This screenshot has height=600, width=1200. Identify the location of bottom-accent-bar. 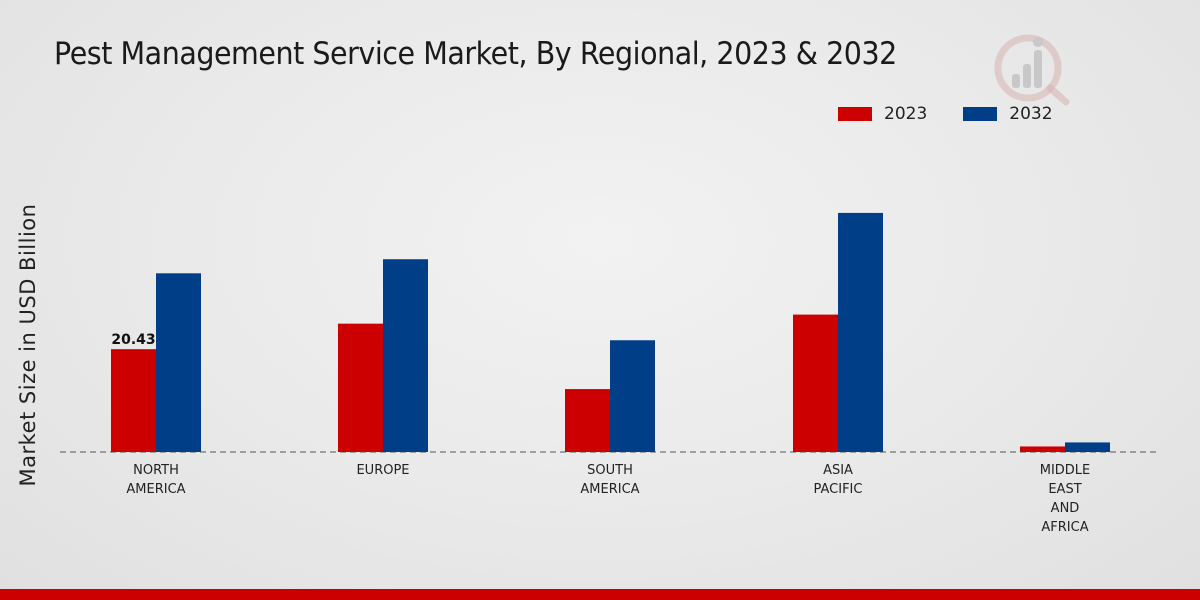
(600, 594).